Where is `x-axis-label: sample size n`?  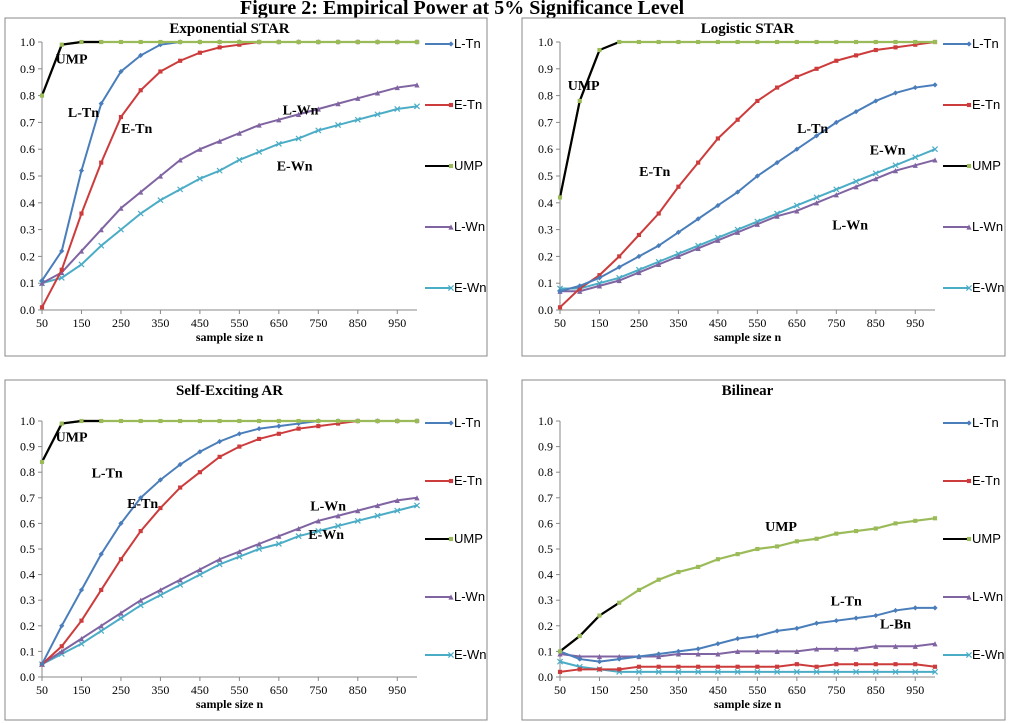
x-axis-label: sample size n is located at coordinates (748, 704).